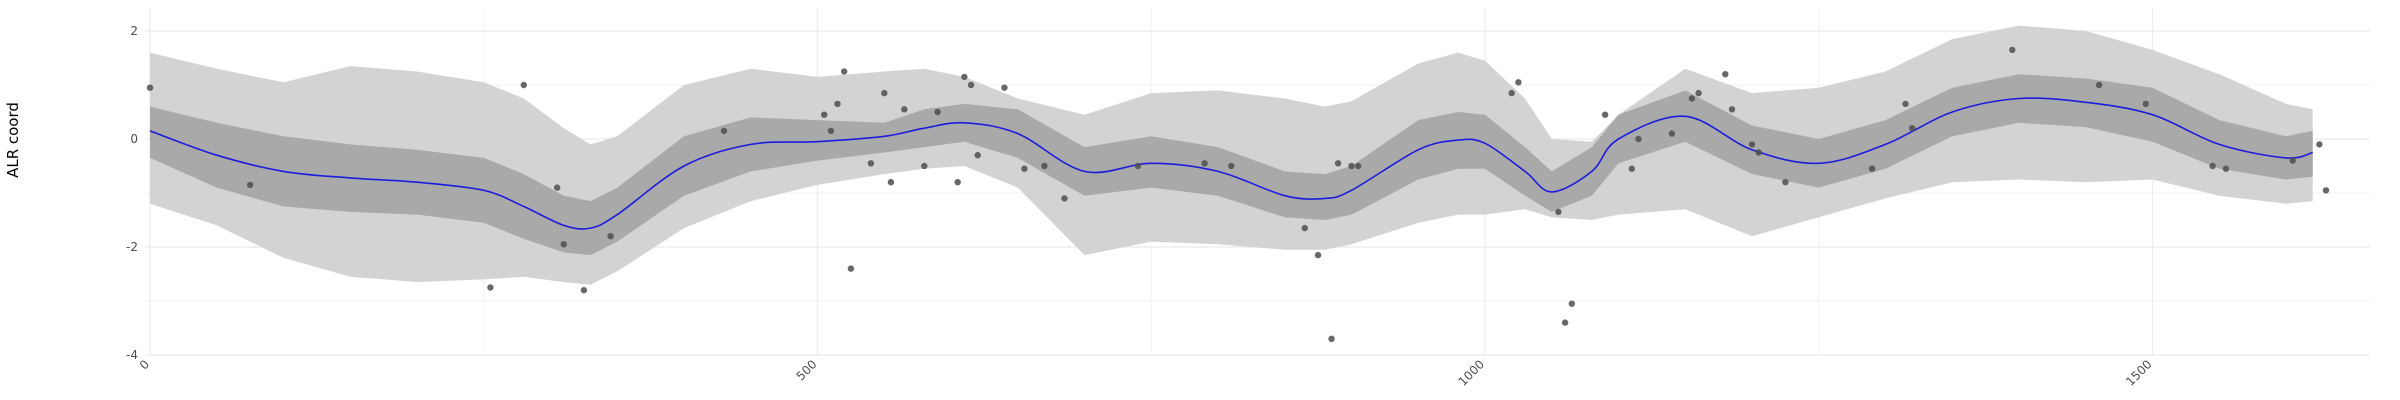  I want to click on x-tick-label: 1500, so click(2138, 372).